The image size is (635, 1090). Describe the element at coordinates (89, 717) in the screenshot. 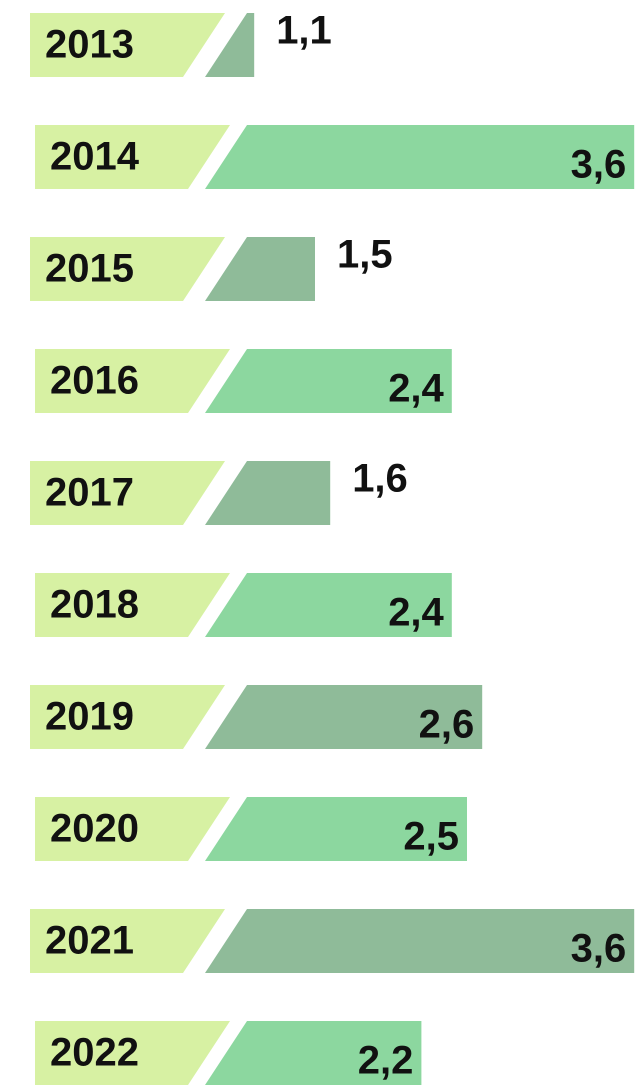

I see `year-label: 2019` at that location.